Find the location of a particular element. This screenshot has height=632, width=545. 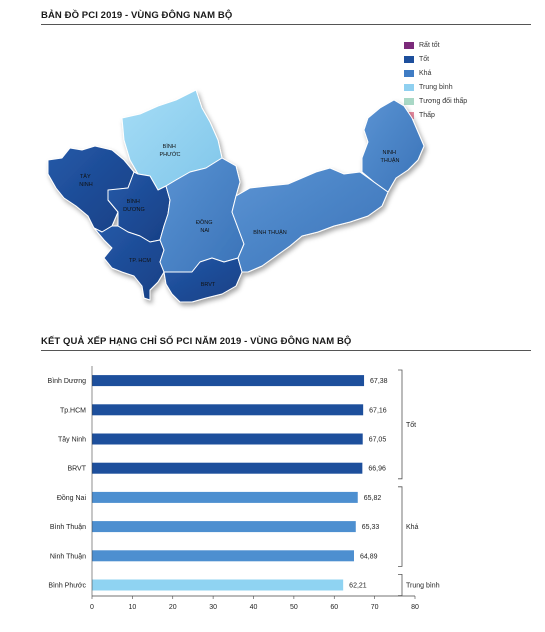

legend-label: Tương đối thấp is located at coordinates (443, 101).